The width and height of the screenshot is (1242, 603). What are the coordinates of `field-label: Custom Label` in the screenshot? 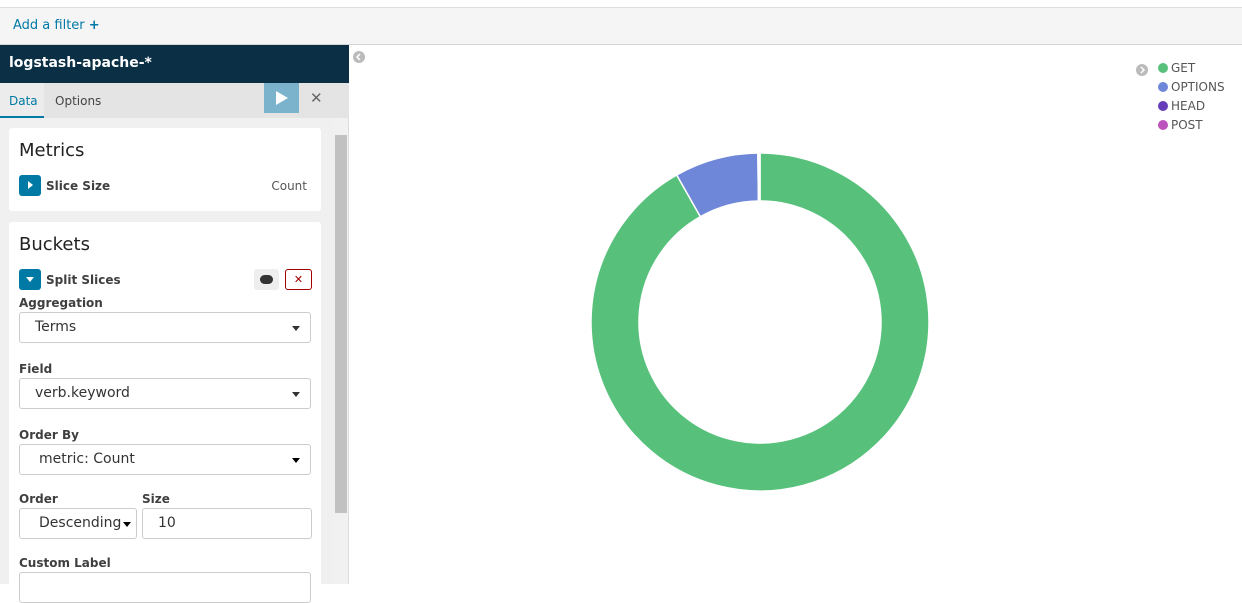 It's located at (65, 563).